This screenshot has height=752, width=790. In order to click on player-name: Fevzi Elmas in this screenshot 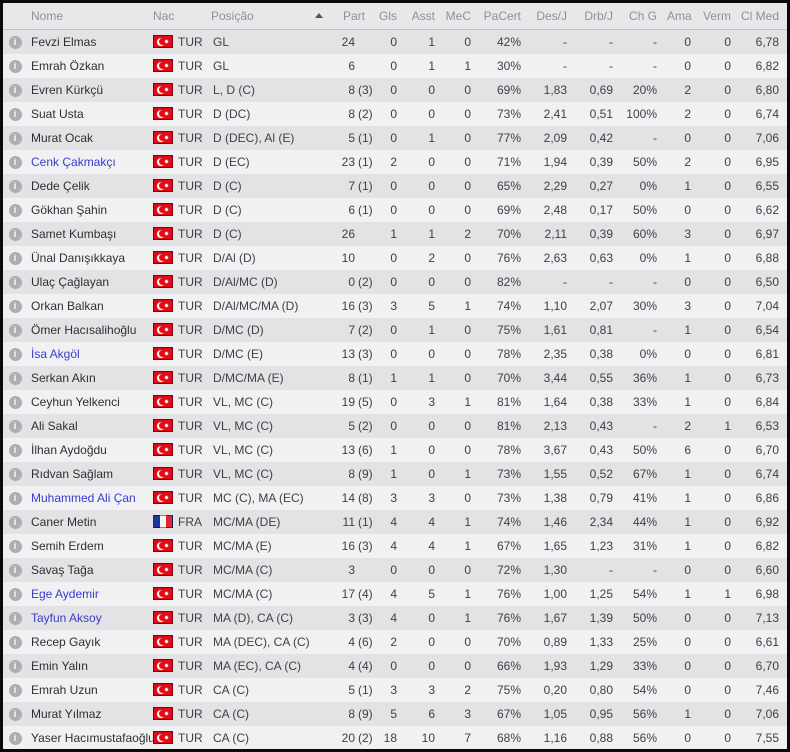, I will do `click(64, 41)`.